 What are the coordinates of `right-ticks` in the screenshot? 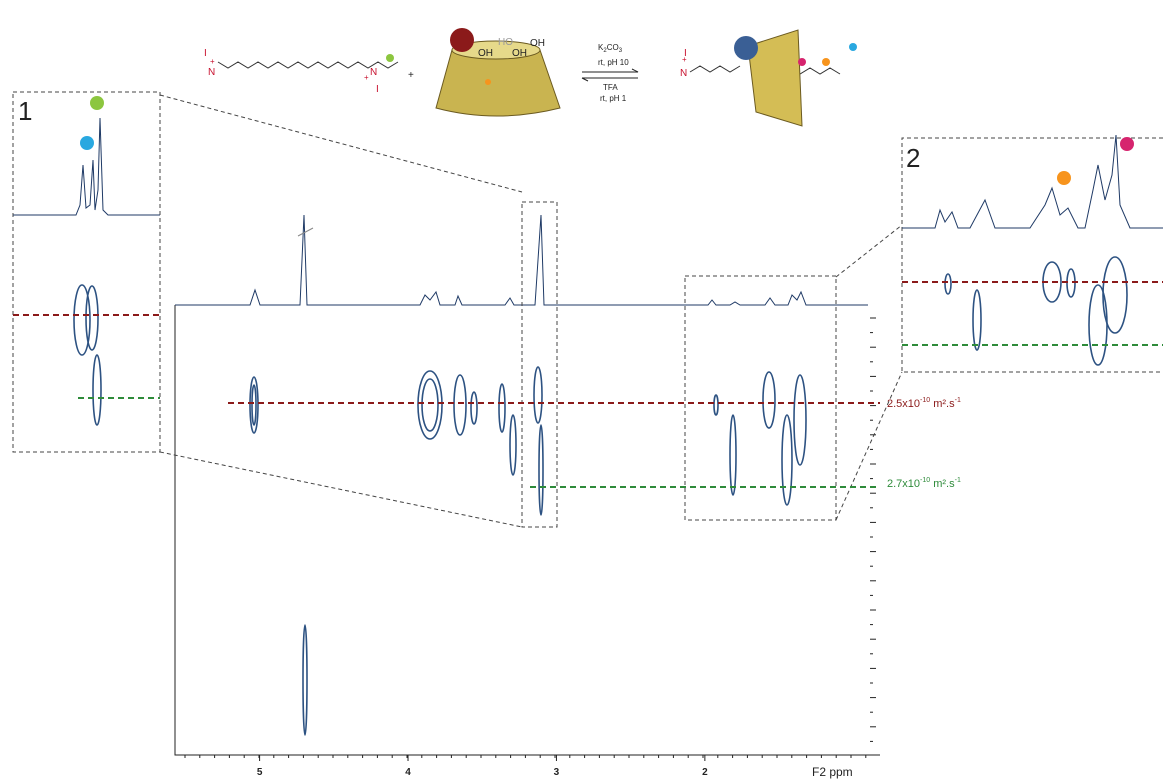 It's located at (873, 529).